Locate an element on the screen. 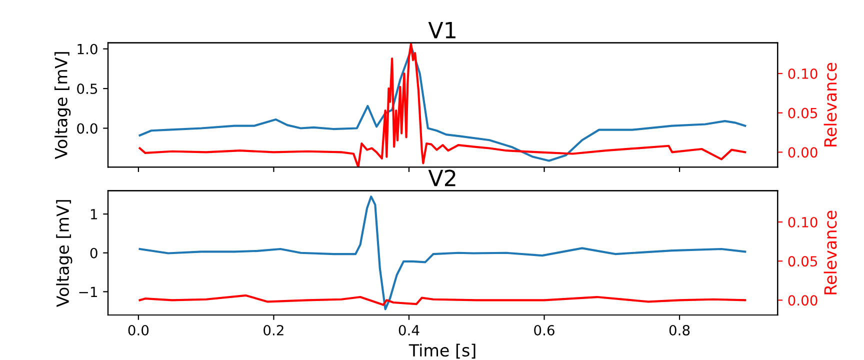  y-tick-label: −1 is located at coordinates (88, 291).